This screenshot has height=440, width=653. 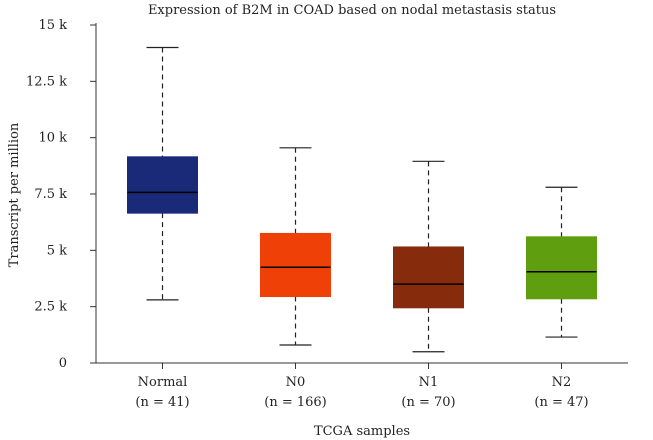 What do you see at coordinates (163, 382) in the screenshot?
I see `category-label: Normal` at bounding box center [163, 382].